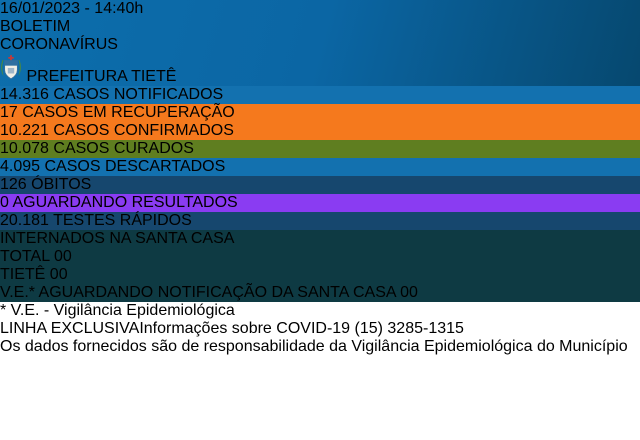 The width and height of the screenshot is (640, 440). What do you see at coordinates (20, 166) in the screenshot?
I see `stat-value: 4.095` at bounding box center [20, 166].